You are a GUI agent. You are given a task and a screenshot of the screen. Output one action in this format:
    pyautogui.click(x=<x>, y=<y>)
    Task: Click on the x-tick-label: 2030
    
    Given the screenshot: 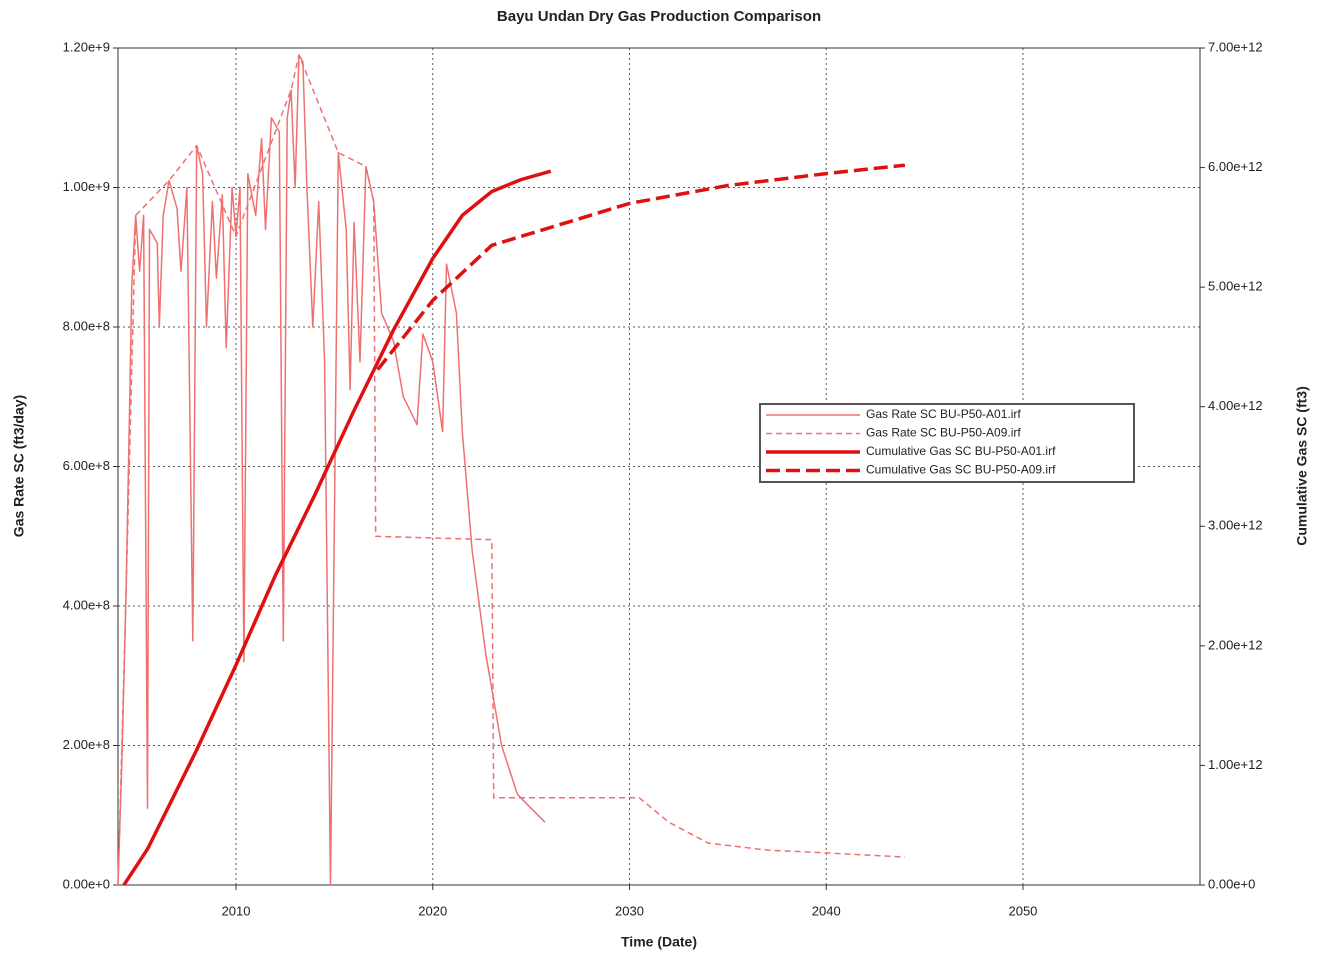 What is the action you would take?
    pyautogui.click(x=629, y=910)
    